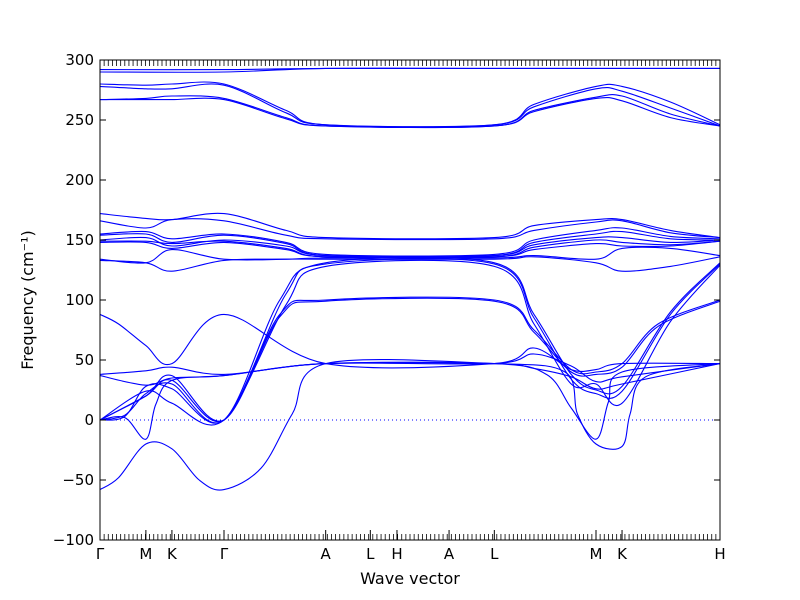  What do you see at coordinates (89, 420) in the screenshot?
I see `y-tick-label: 0` at bounding box center [89, 420].